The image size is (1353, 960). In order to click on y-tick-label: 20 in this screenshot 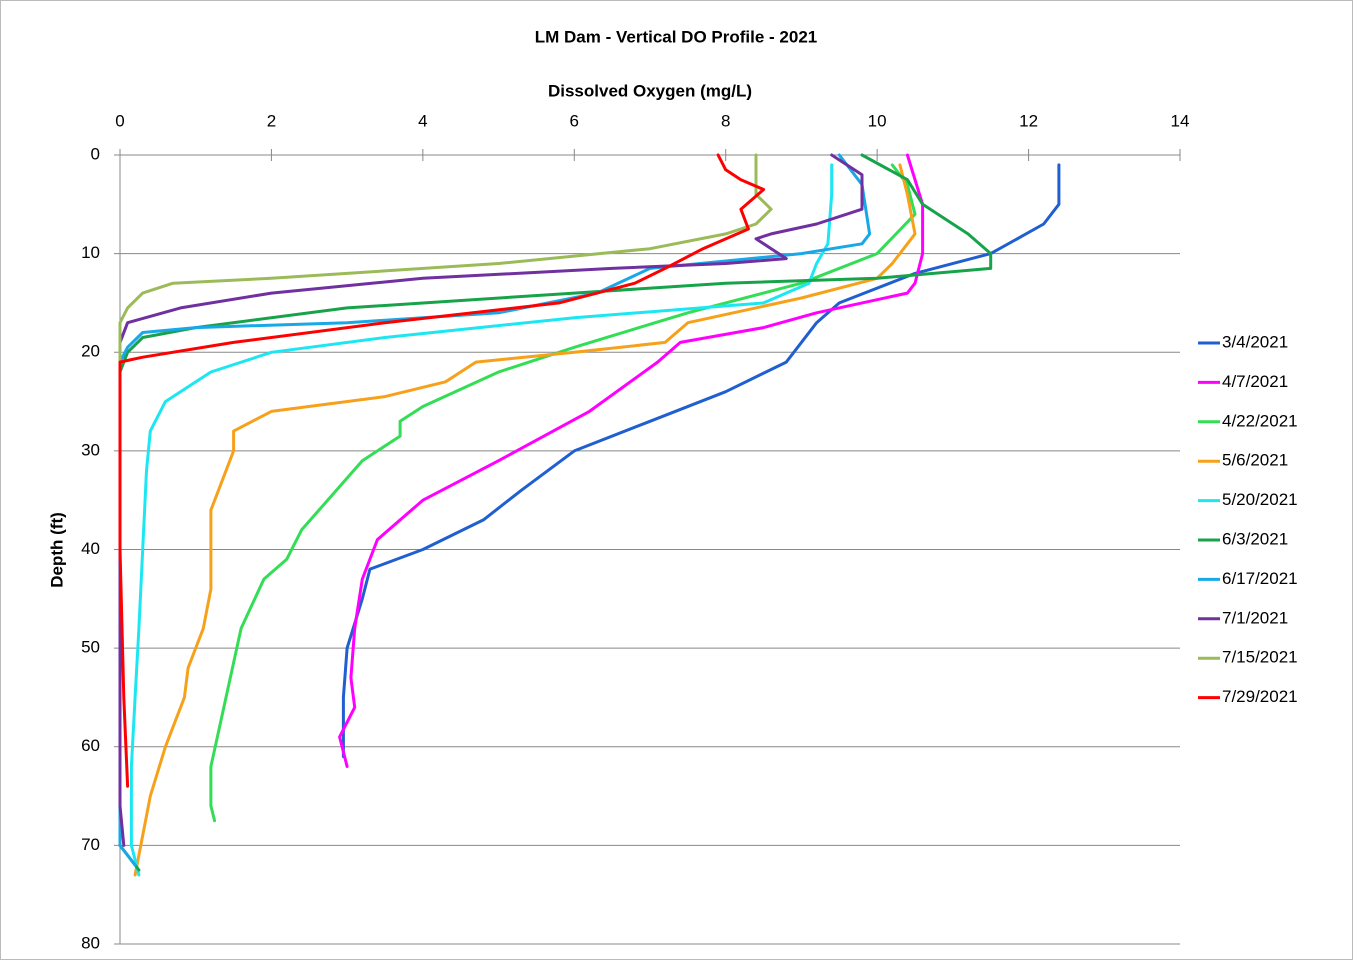, I will do `click(90, 351)`.